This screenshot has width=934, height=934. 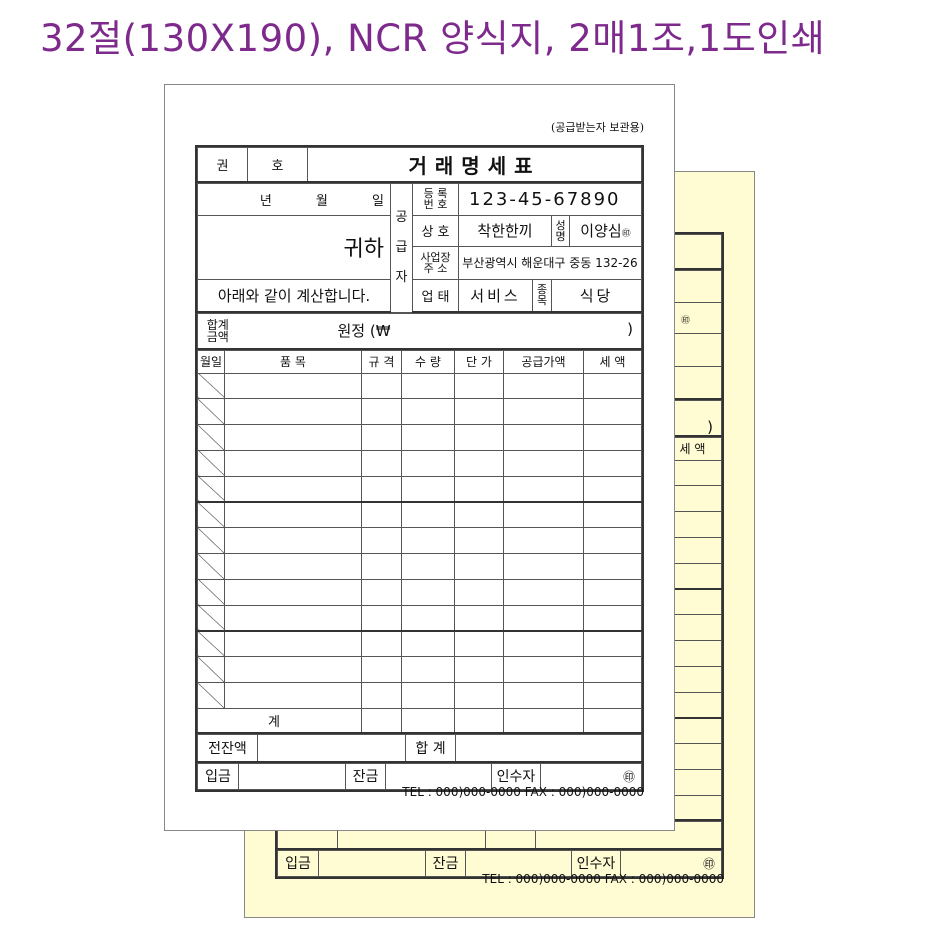 I want to click on recipient-field: 귀하, so click(x=294, y=247).